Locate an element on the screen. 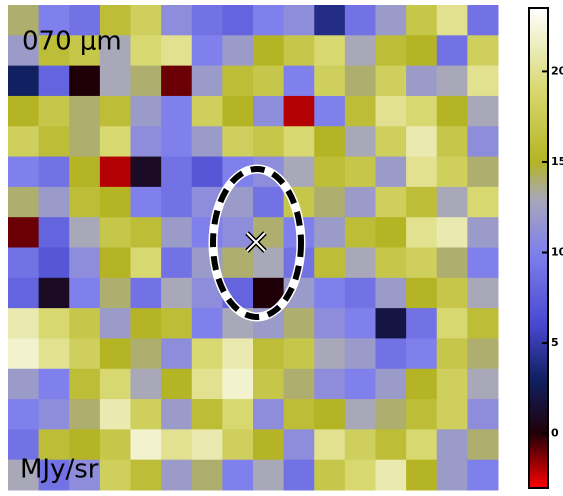 The height and width of the screenshot is (496, 563). colorbar is located at coordinates (538, 248).